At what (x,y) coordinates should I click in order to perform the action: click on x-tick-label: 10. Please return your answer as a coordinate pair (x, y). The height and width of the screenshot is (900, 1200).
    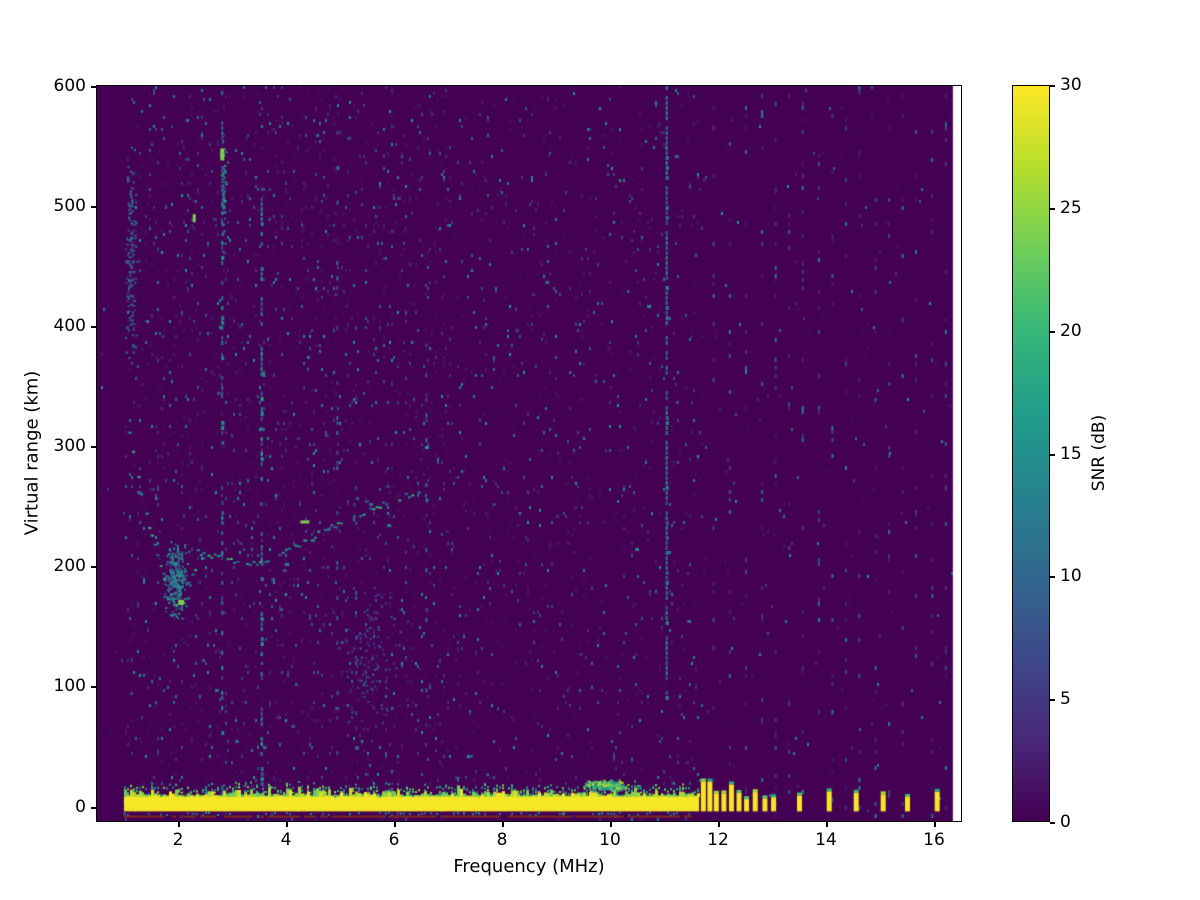
    Looking at the image, I should click on (610, 840).